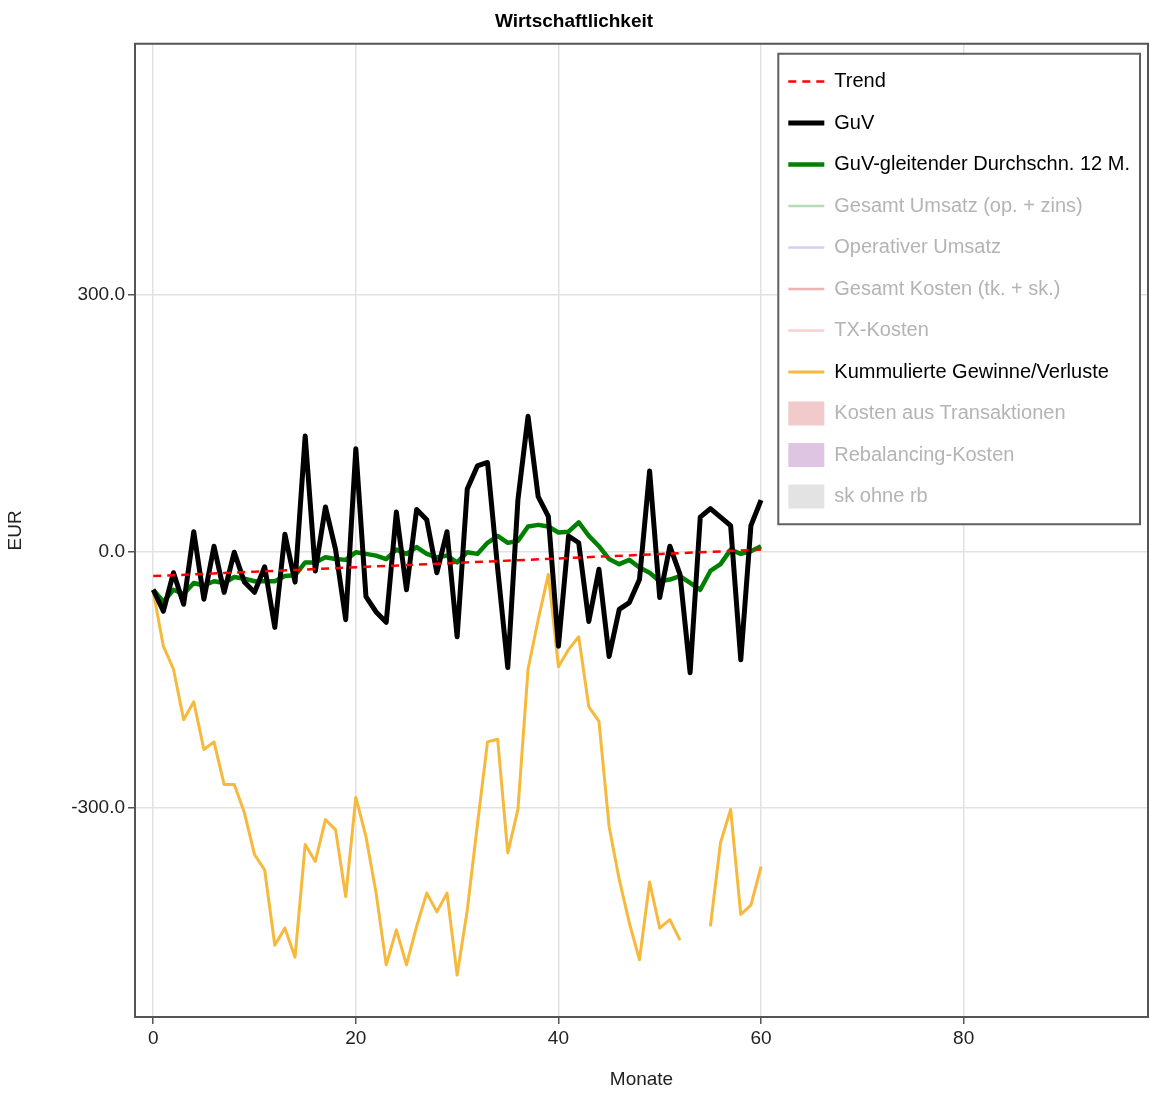 The width and height of the screenshot is (1150, 1097). Describe the element at coordinates (574, 20) in the screenshot. I see `chart-title: Wirtschaftlichkeit` at that location.